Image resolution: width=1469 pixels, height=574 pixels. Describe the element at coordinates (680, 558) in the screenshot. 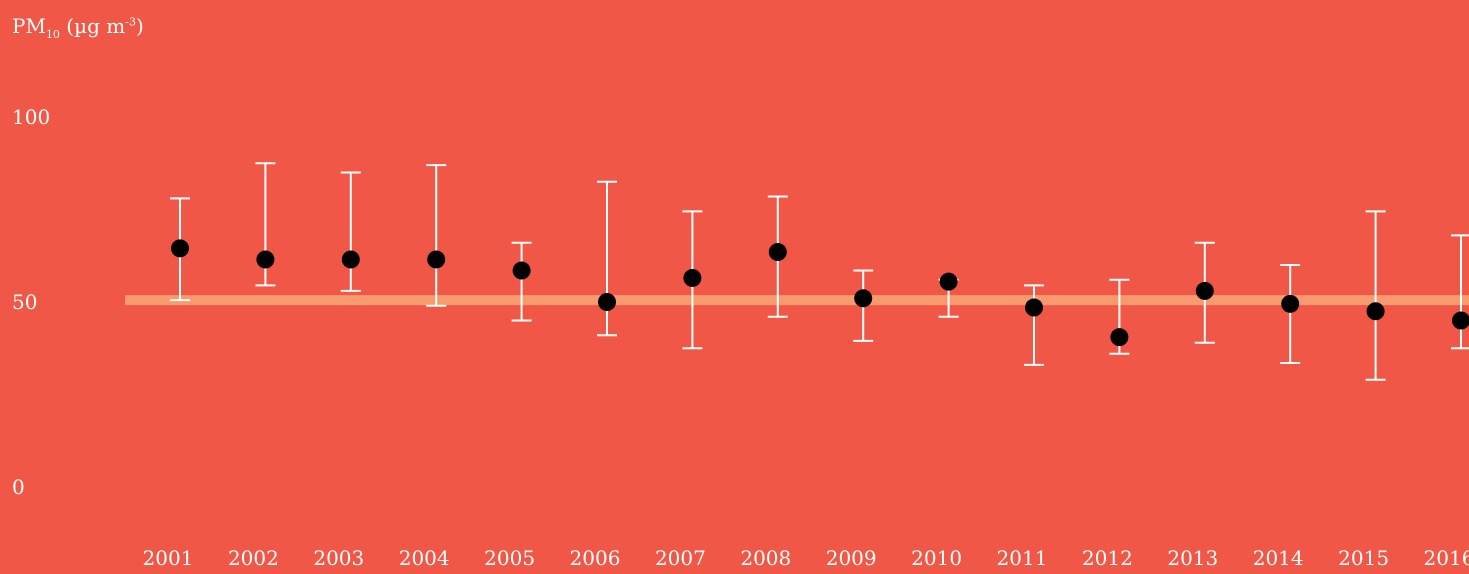

I see `x-tick-label: 2007` at that location.